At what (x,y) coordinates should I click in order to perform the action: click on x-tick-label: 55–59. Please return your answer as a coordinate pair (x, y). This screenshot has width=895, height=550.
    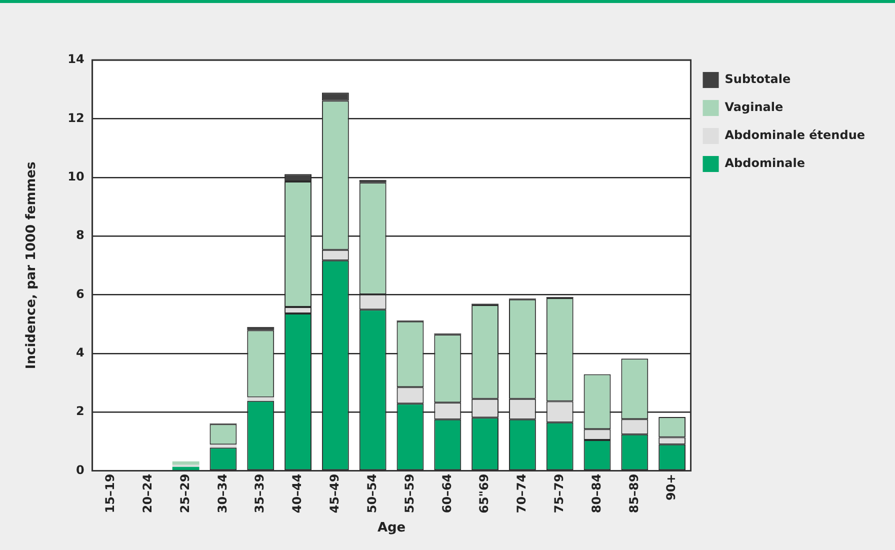
    Looking at the image, I should click on (409, 494).